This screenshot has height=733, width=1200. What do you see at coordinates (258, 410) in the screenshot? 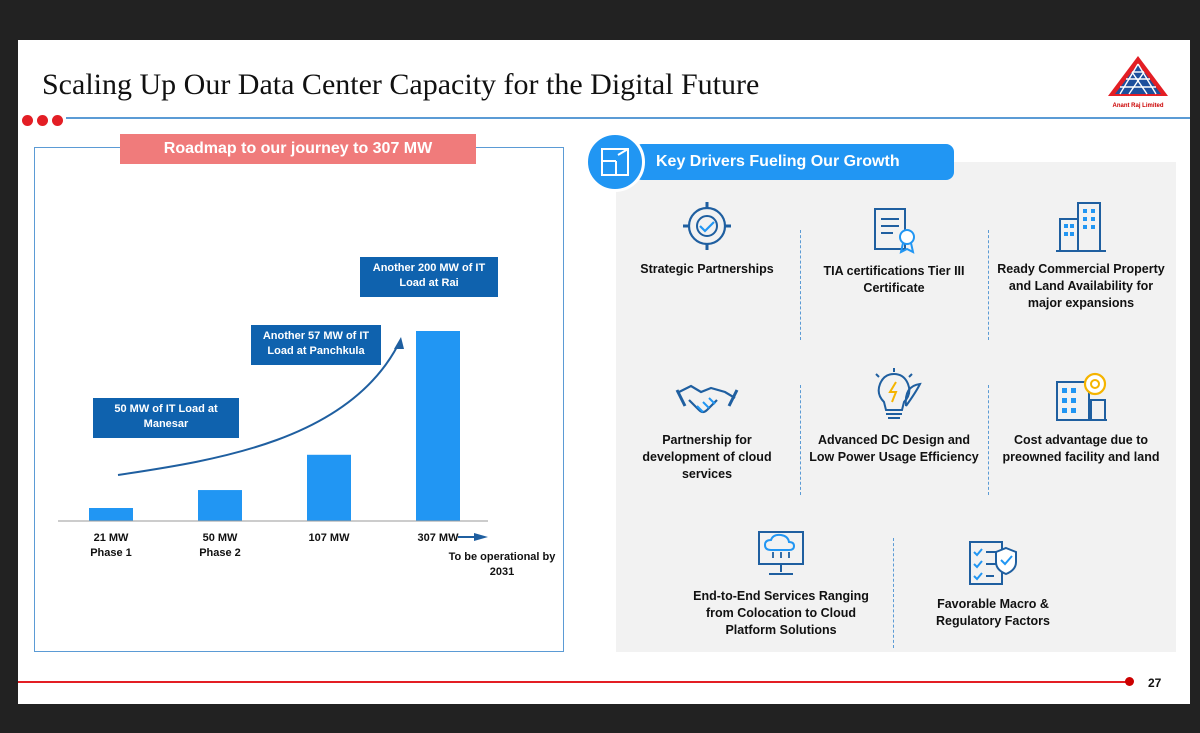
I see `growth-arrow` at bounding box center [258, 410].